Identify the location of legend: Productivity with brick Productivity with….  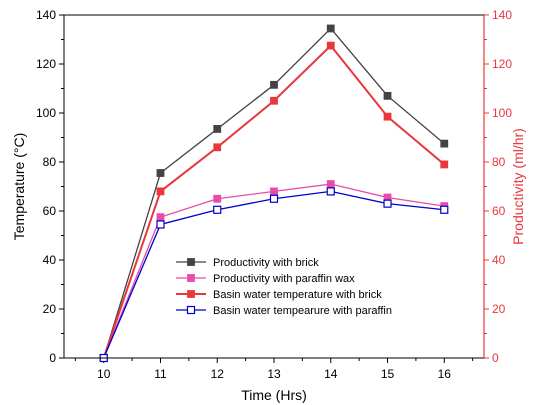
(284, 287).